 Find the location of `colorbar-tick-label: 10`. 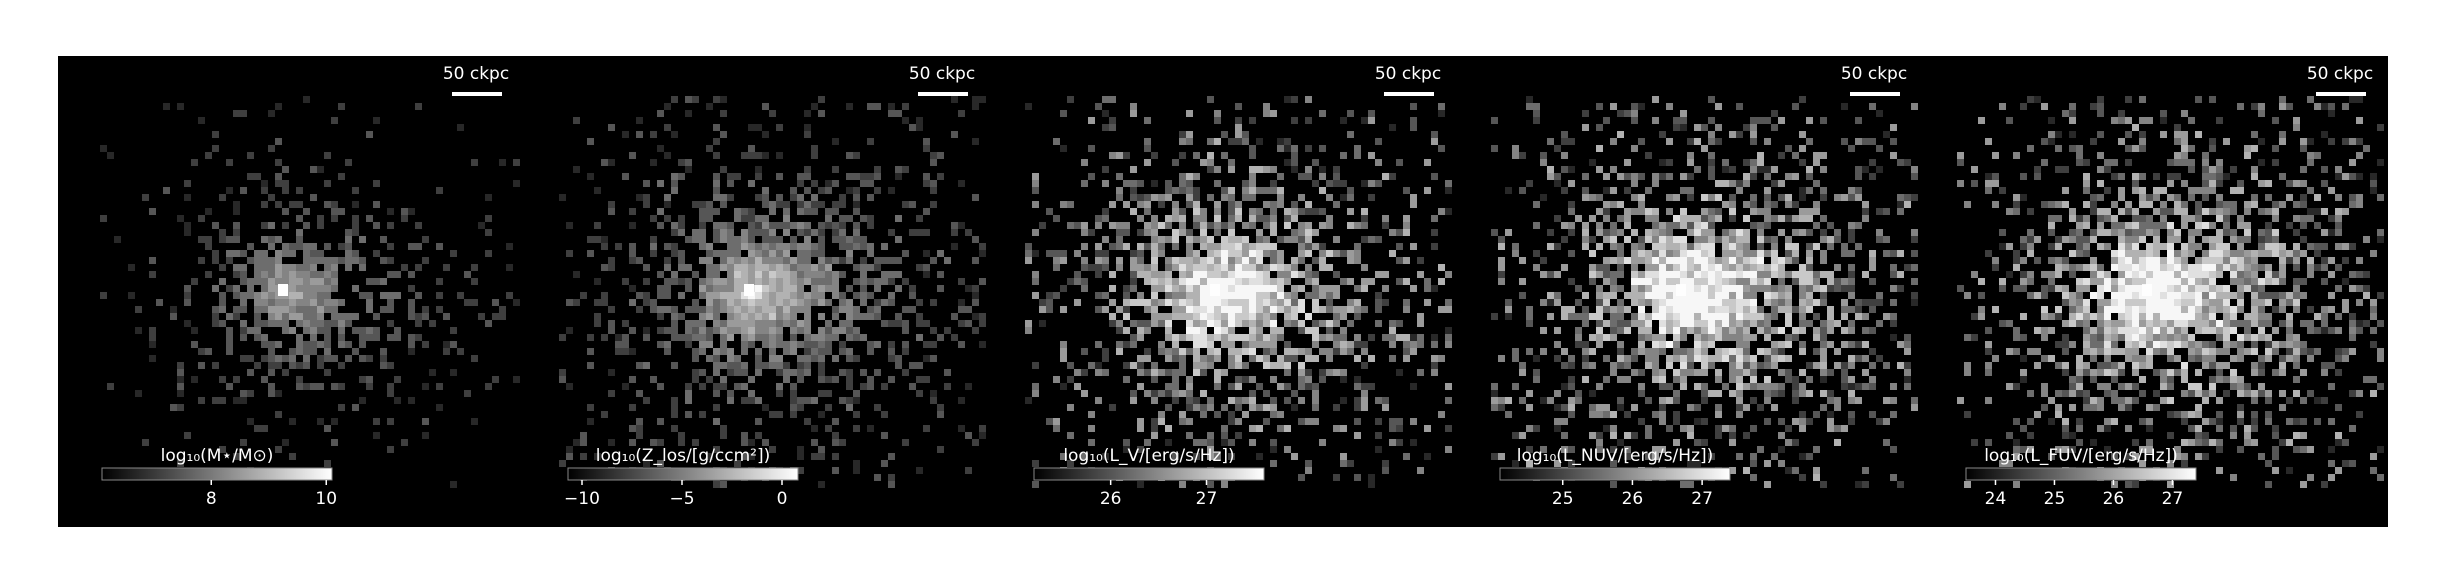

colorbar-tick-label: 10 is located at coordinates (326, 499).